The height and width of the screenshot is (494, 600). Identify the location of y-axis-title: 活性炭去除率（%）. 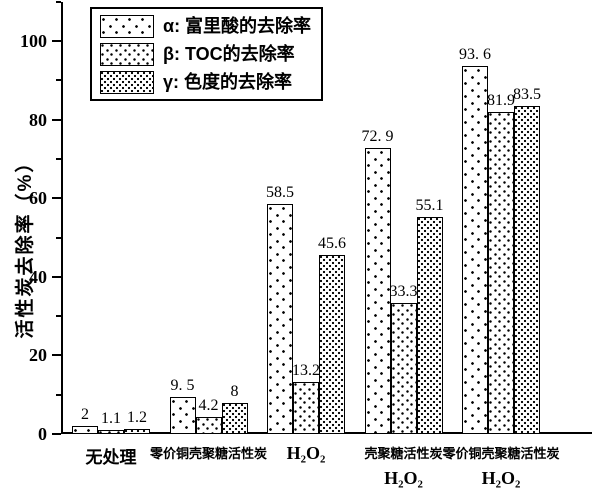
(25, 245).